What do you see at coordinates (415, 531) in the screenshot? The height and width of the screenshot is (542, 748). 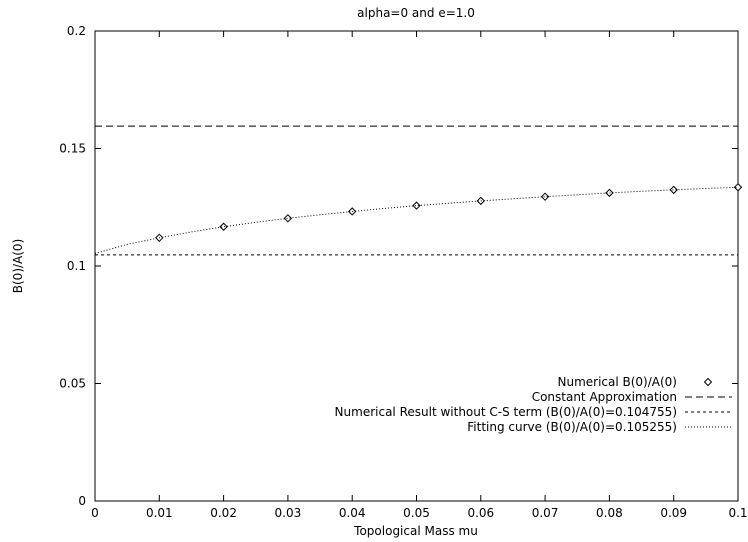 I see `x-axis-label: Topological Mass mu` at bounding box center [415, 531].